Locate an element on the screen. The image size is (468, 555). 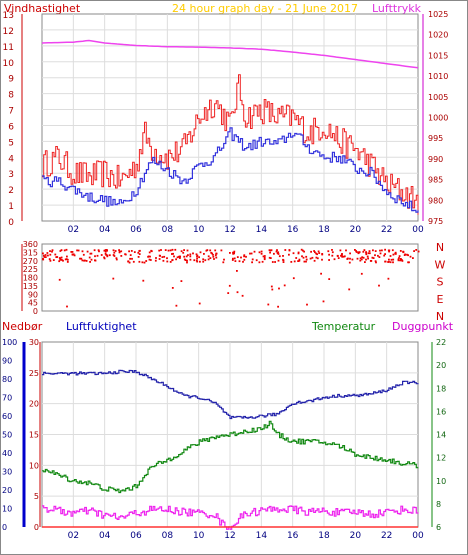
x-tick-label: 14 is located at coordinates (262, 230).